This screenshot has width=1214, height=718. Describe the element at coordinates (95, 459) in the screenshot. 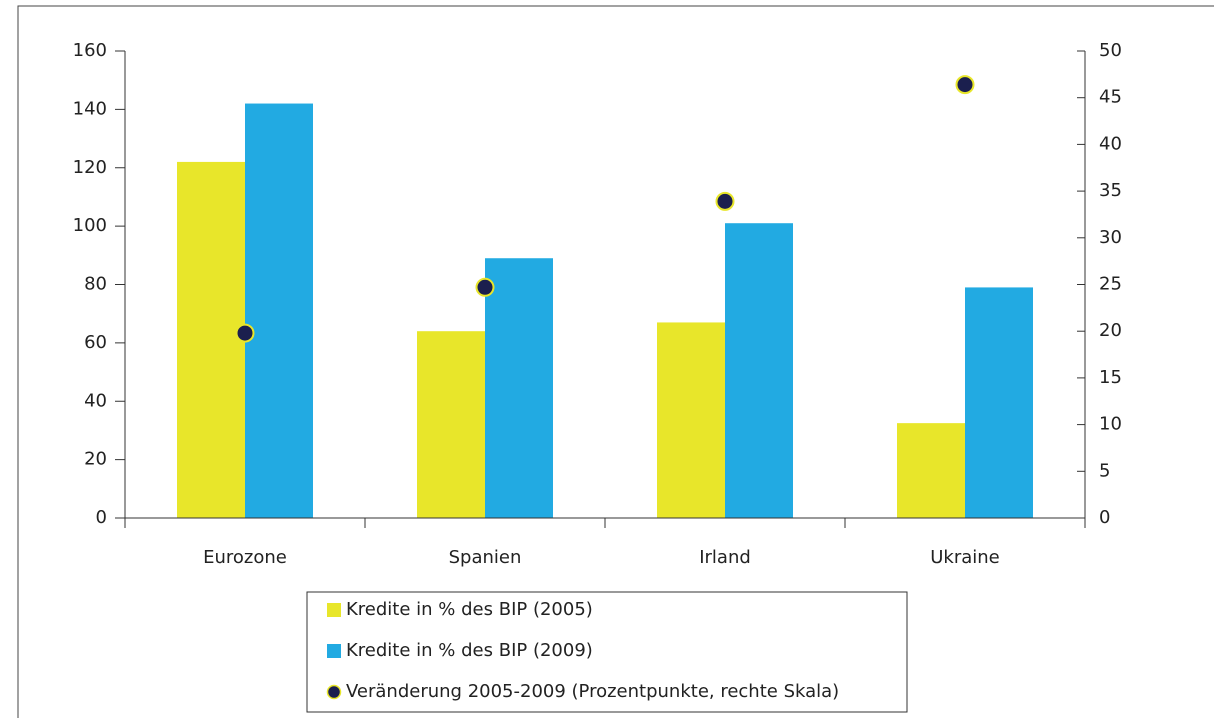

I see `y-tick-label: 20` at that location.